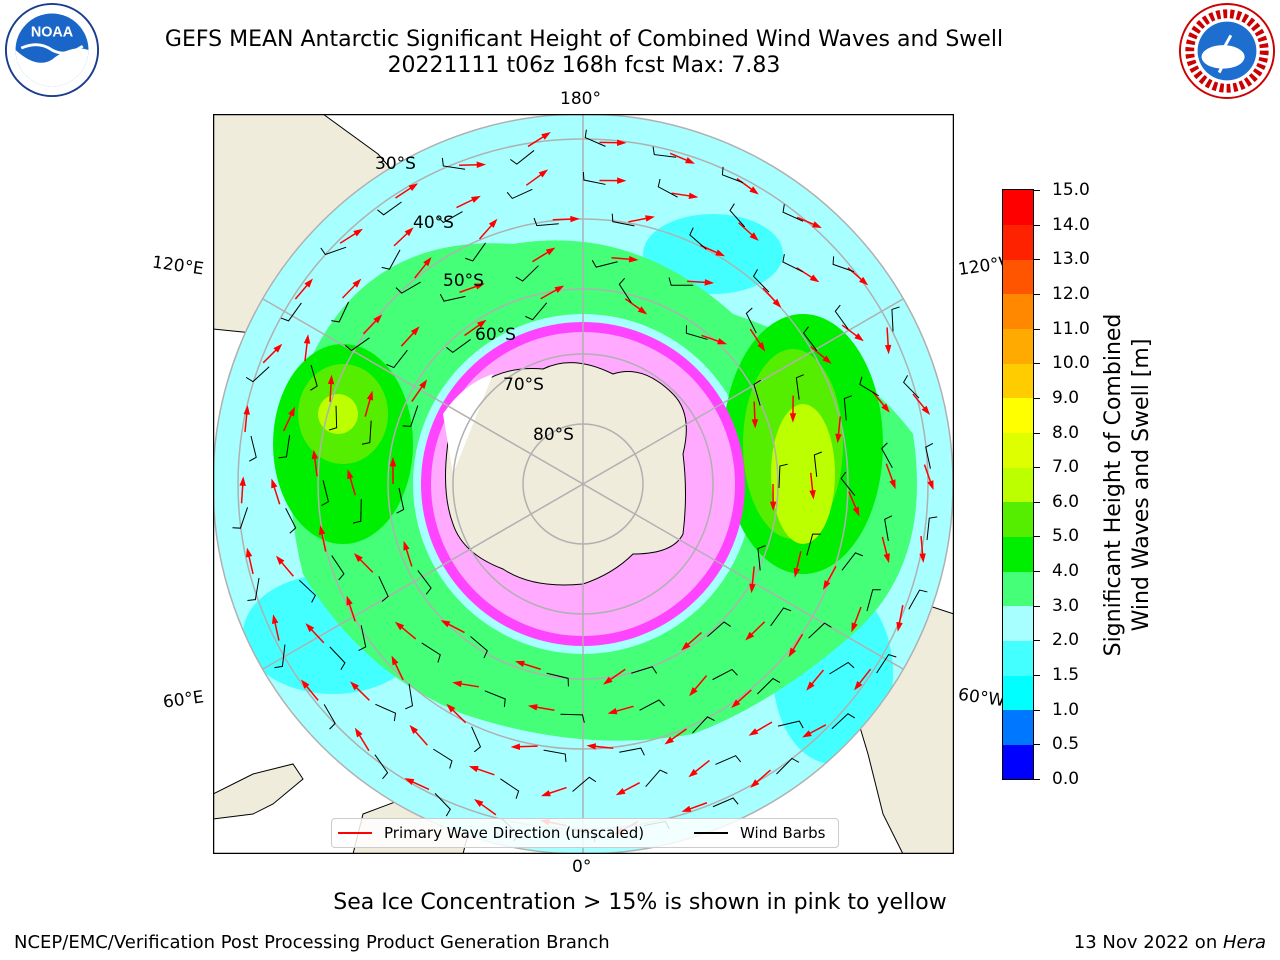 Image resolution: width=1280 pixels, height=960 pixels. What do you see at coordinates (495, 335) in the screenshot?
I see `lat-label-60s: 60°S` at bounding box center [495, 335].